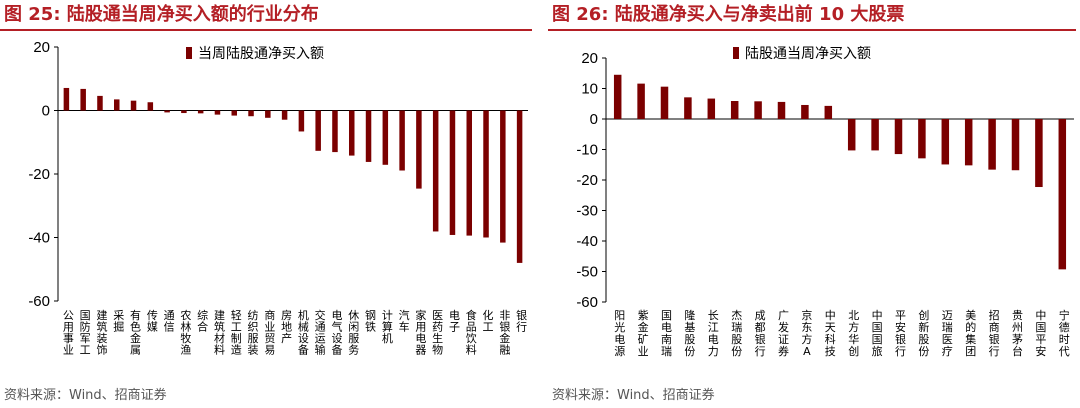 The width and height of the screenshot is (1080, 408). What do you see at coordinates (504, 333) in the screenshot?
I see `x-tick-label: 非银金融` at bounding box center [504, 333].